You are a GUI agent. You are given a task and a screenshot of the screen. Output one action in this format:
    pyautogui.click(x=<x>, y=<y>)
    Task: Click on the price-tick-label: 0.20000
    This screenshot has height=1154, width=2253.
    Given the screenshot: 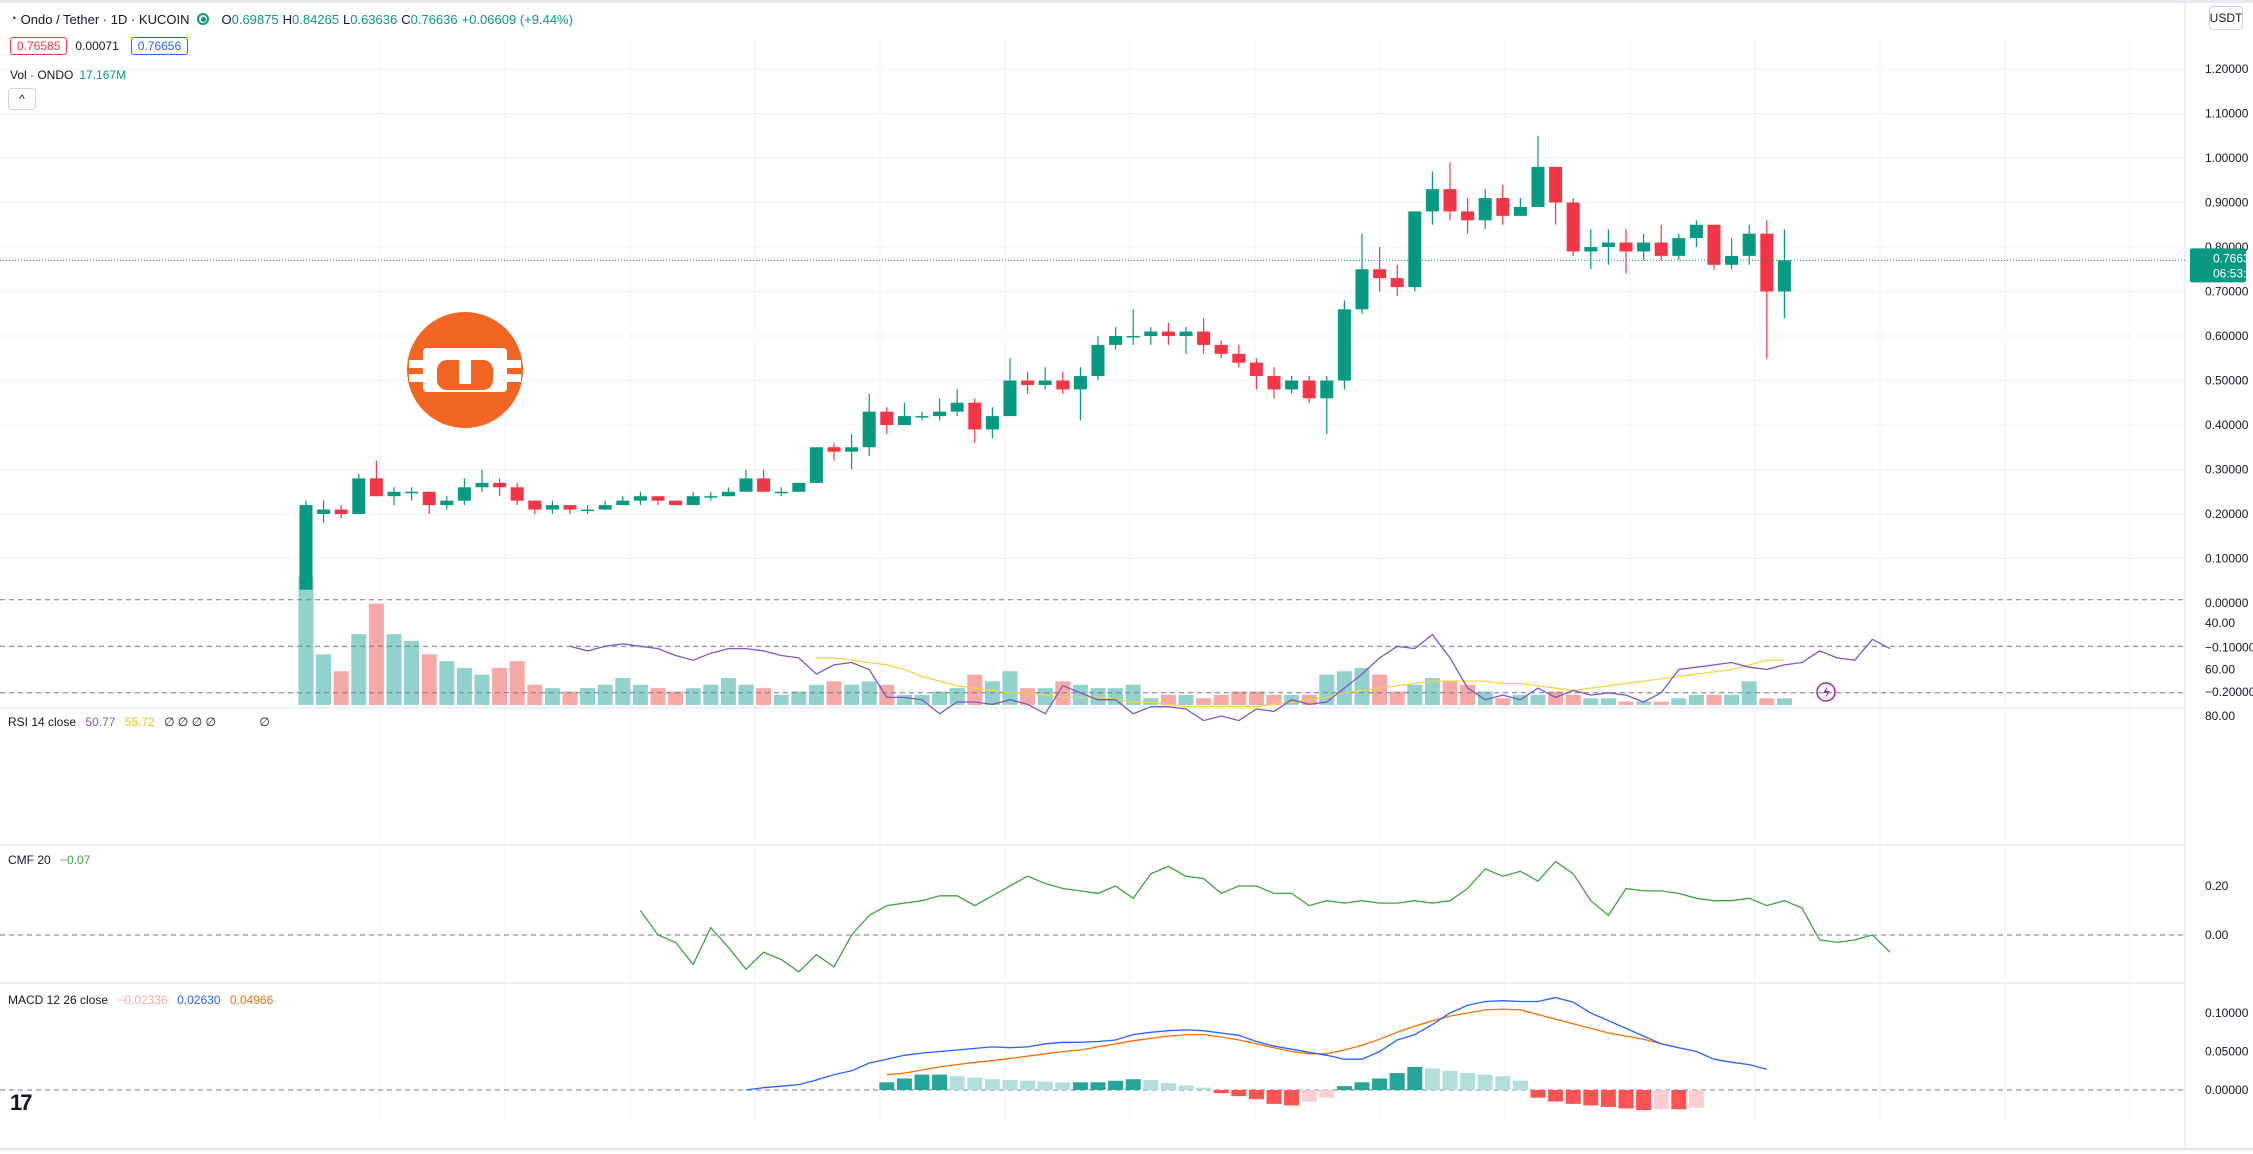 What is the action you would take?
    pyautogui.click(x=2227, y=514)
    